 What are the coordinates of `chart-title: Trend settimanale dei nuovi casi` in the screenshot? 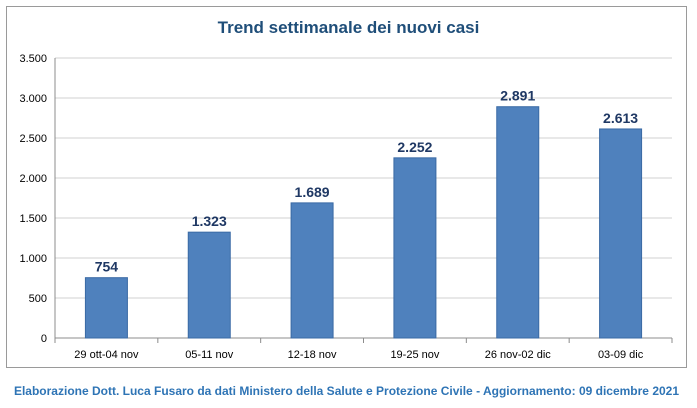 It's located at (348, 27).